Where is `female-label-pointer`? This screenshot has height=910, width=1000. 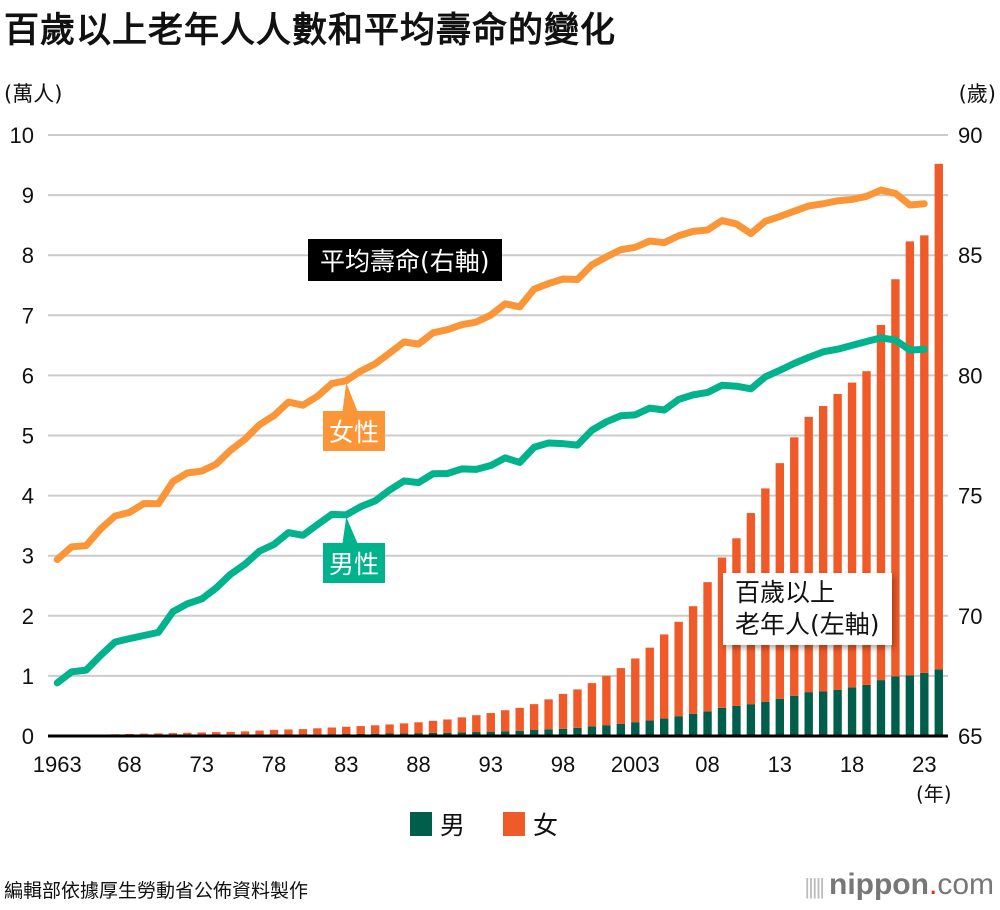 female-label-pointer is located at coordinates (350, 397).